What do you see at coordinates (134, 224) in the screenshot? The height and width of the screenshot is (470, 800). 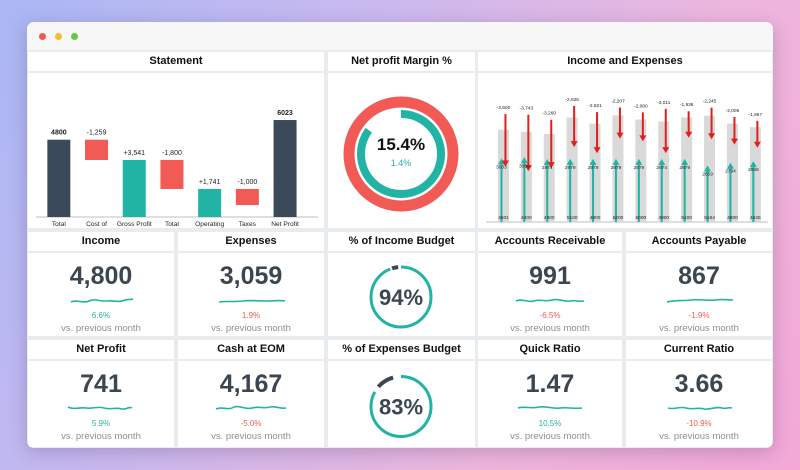 I see `waterfall-category-label: Gross Profit` at bounding box center [134, 224].